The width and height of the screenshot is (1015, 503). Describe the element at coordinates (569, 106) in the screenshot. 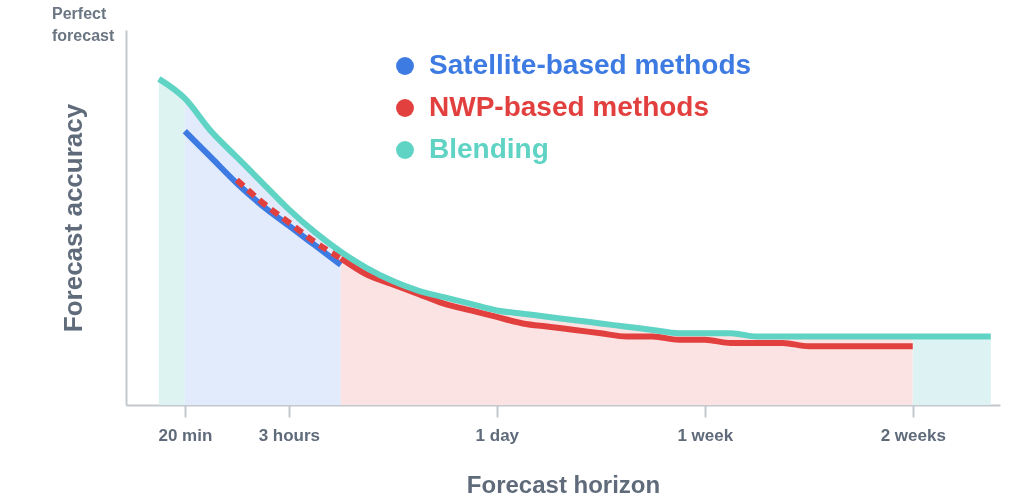

I see `legend-label: NWP-based methods` at that location.